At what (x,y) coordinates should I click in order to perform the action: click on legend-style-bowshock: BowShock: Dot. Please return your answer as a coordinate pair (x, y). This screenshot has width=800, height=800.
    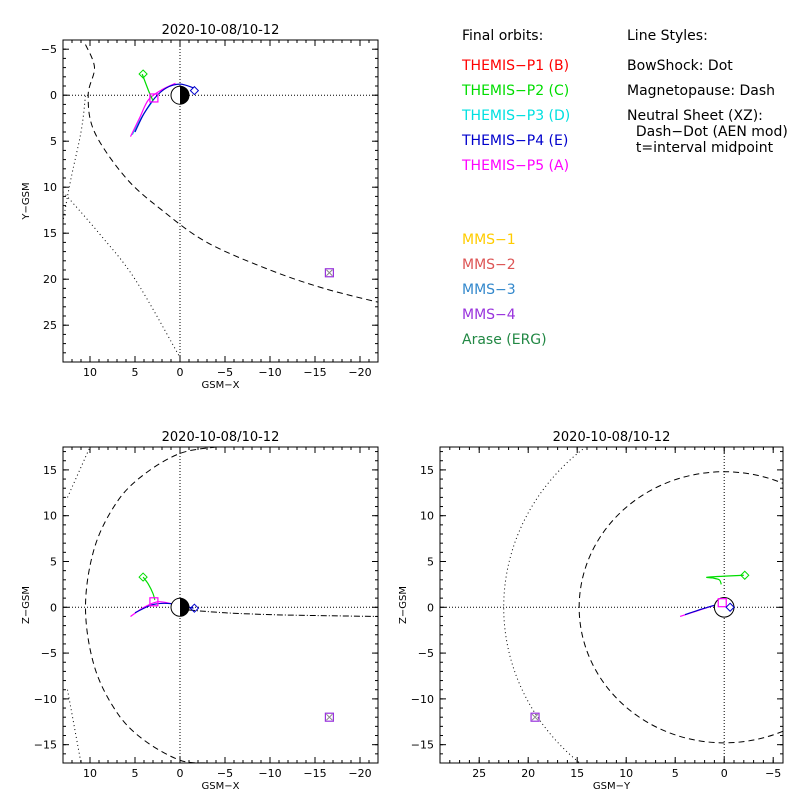
    Looking at the image, I should click on (680, 66).